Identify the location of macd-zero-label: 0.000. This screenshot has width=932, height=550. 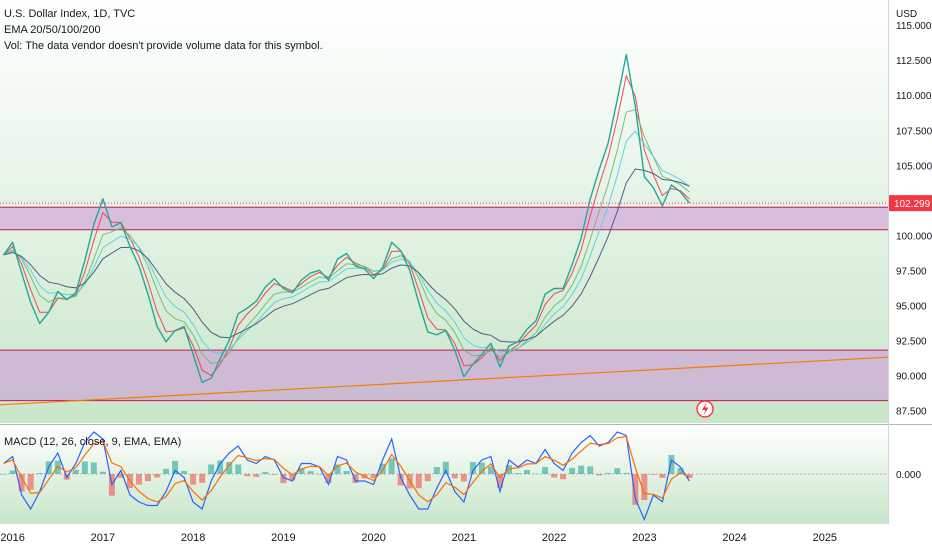
(908, 475).